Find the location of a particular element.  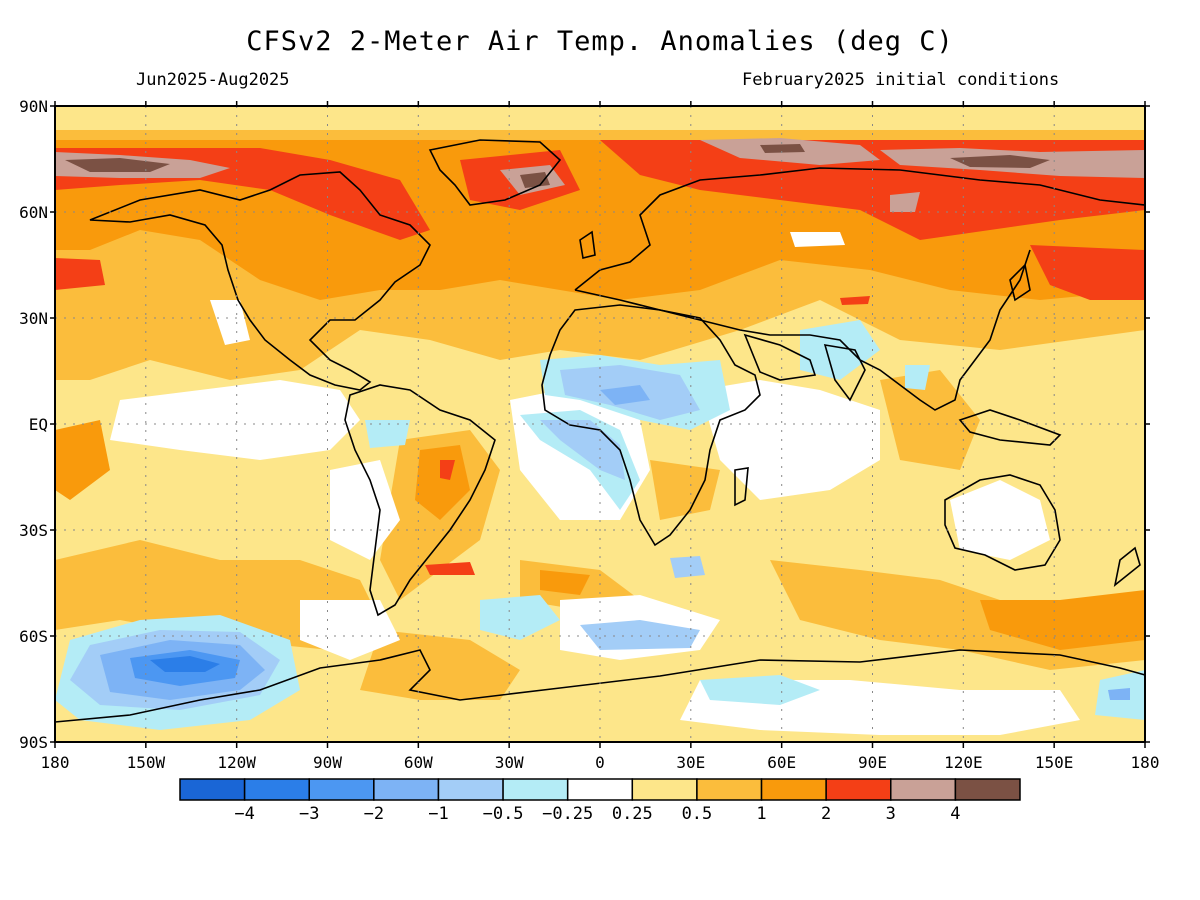

latitude-label: EQ is located at coordinates (38, 424).